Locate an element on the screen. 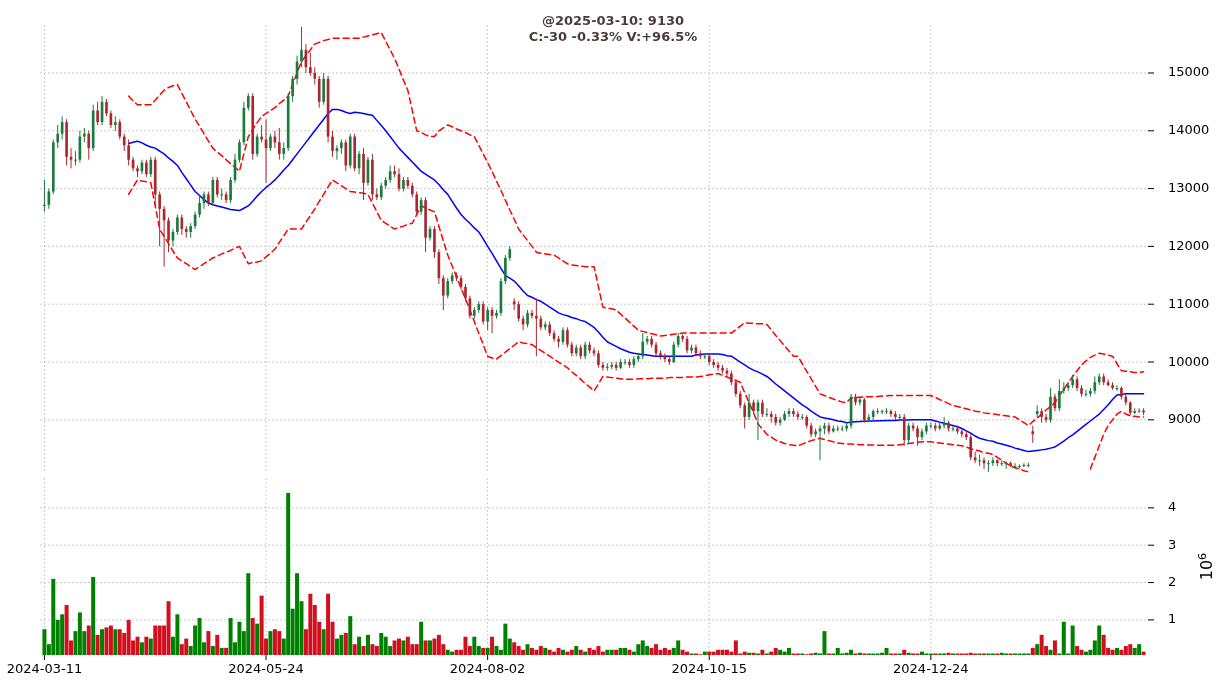 The image size is (1226, 690). y-tick-label: 3 is located at coordinates (1172, 544).